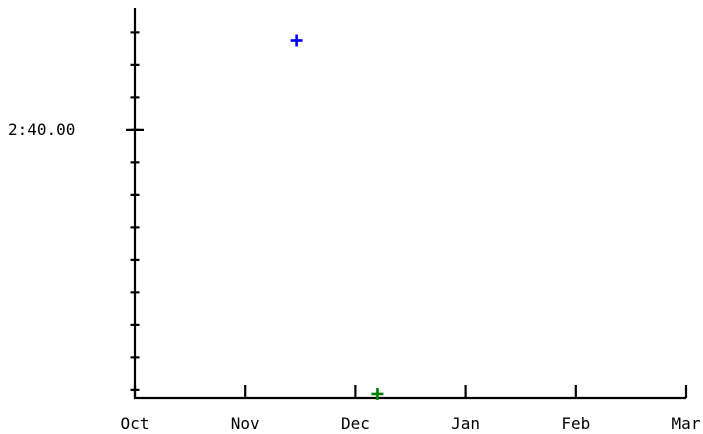 This screenshot has height=434, width=703. Describe the element at coordinates (41, 129) in the screenshot. I see `y-tick-label: 2:40.00` at that location.